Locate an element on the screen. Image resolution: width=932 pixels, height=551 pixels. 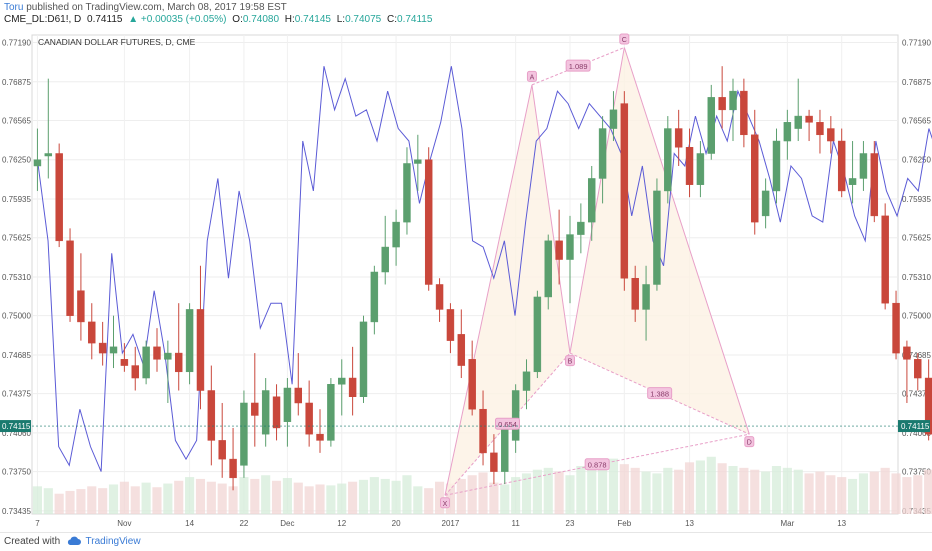
y-tick-label-left: 0.73435 is located at coordinates (16, 511).